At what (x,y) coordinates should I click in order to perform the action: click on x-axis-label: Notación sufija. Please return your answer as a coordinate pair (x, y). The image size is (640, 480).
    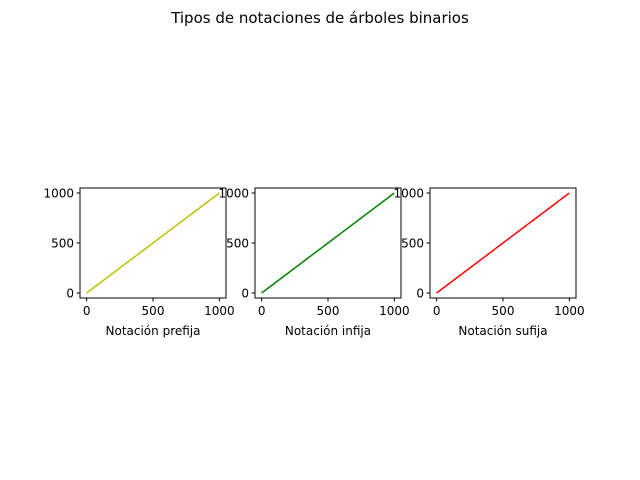
    Looking at the image, I should click on (502, 331).